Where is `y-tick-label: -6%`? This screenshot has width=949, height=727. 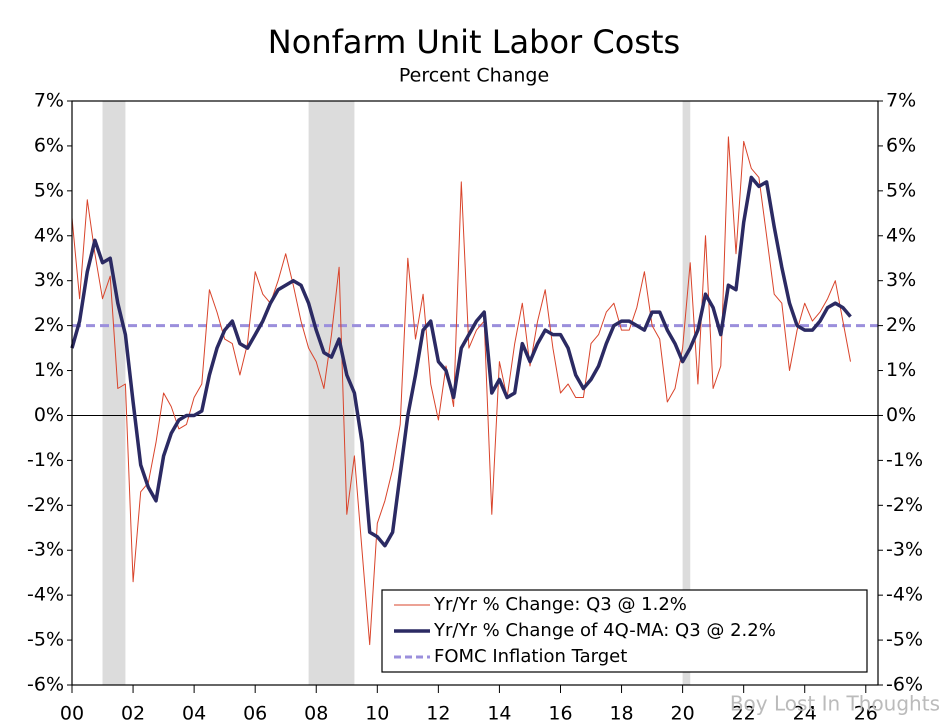
y-tick-label: -6% is located at coordinates (45, 685).